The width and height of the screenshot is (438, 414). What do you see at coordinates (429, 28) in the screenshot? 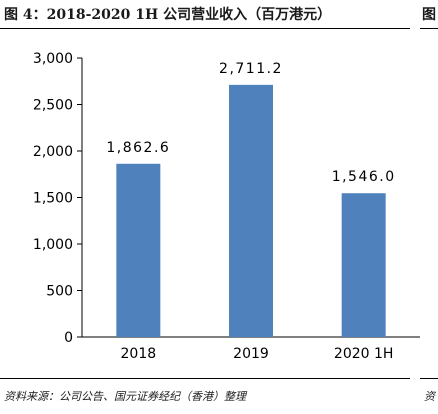
I see `top-rule-adjacent` at bounding box center [429, 28].